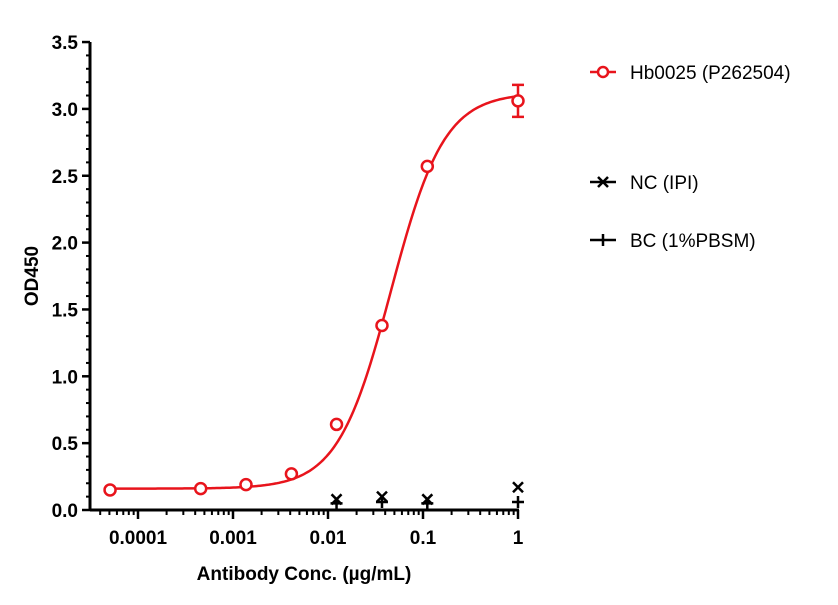 Image resolution: width=838 pixels, height=605 pixels. Describe the element at coordinates (65, 444) in the screenshot. I see `y-tick-label: 0.5` at that location.